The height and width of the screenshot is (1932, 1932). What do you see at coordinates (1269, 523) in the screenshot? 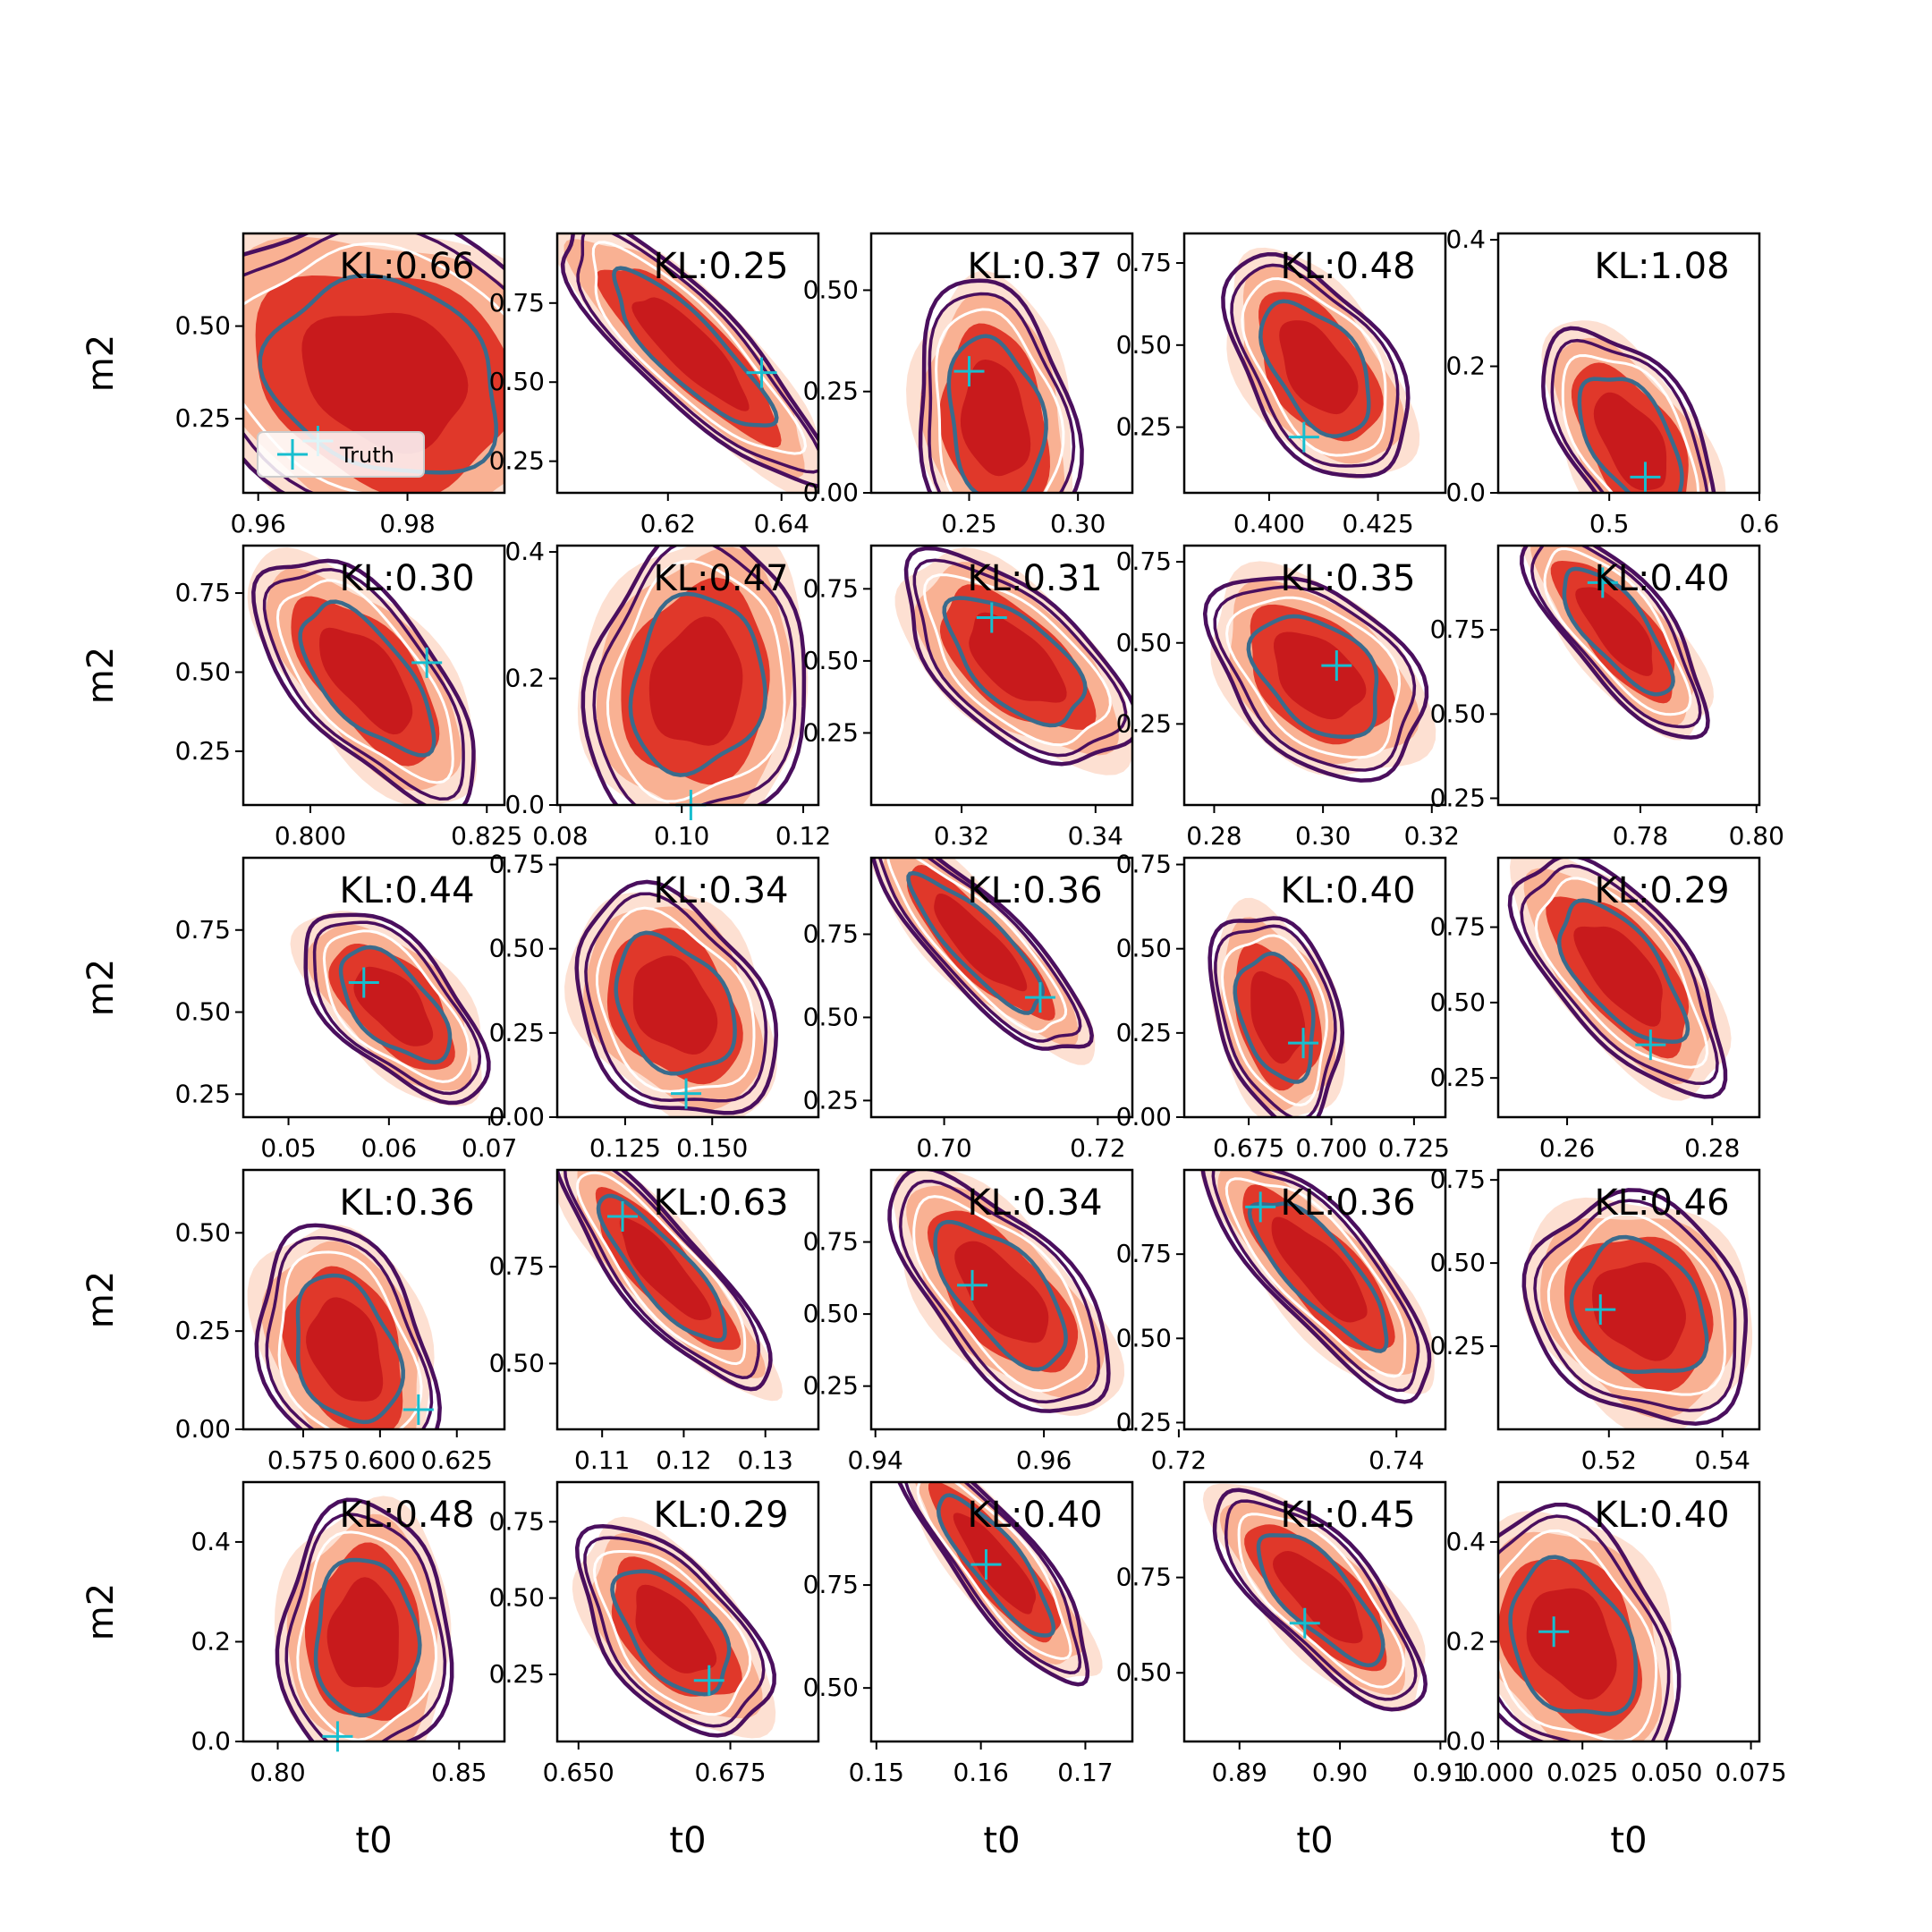
I see `x-tick-label: 0.400` at bounding box center [1269, 523].